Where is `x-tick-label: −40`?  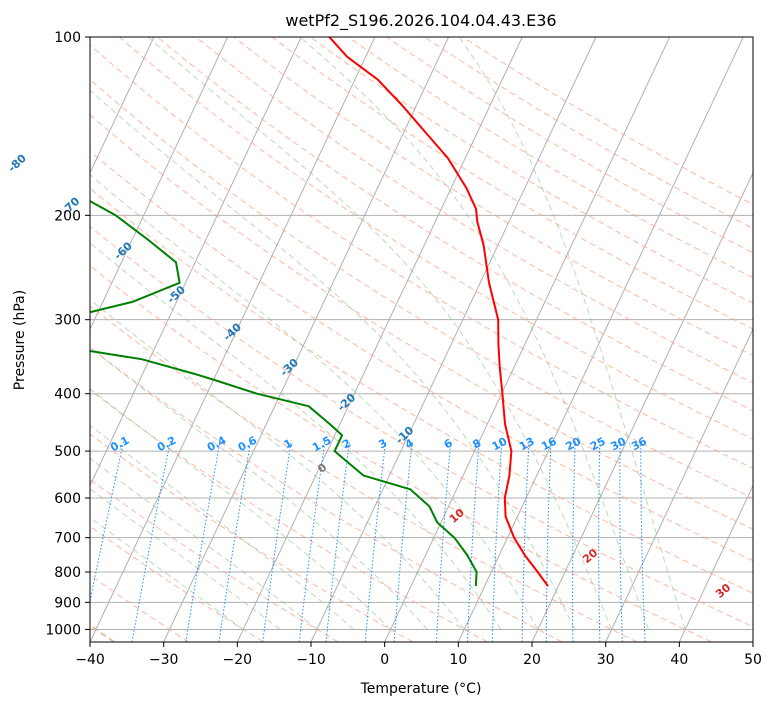 x-tick-label: −40 is located at coordinates (90, 660).